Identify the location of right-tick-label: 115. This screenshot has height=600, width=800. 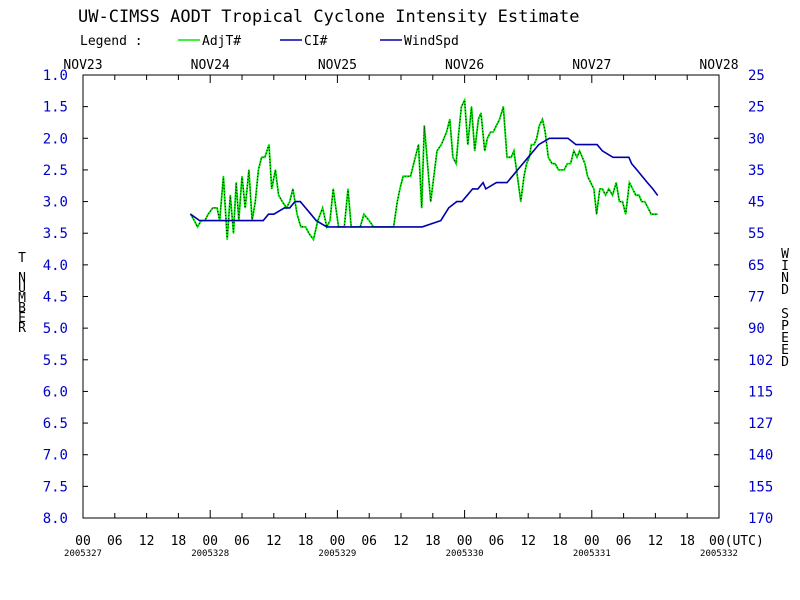
(760, 392).